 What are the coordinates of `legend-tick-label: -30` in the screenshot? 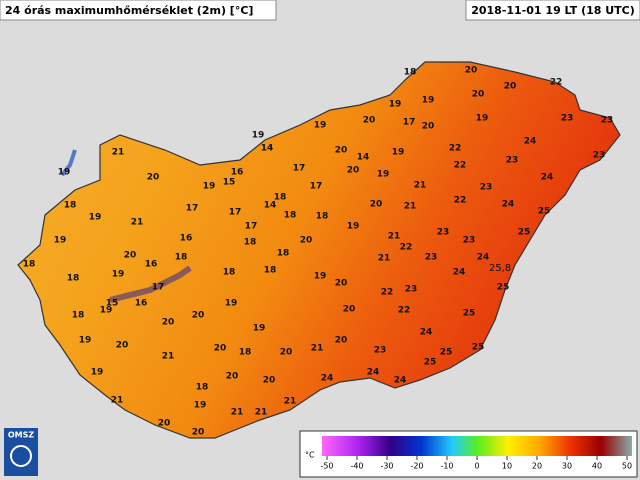 It's located at (386, 466).